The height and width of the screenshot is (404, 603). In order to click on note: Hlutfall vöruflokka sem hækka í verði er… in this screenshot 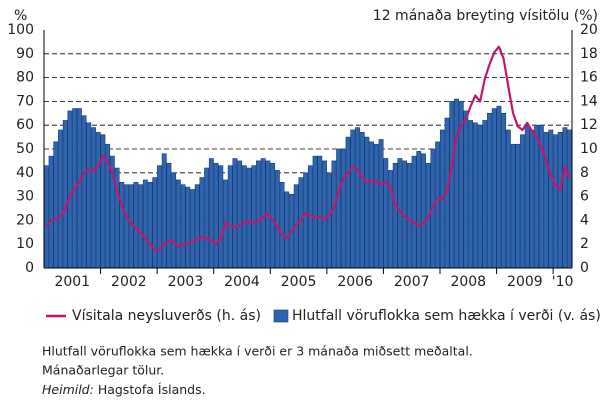, I will do `click(257, 351)`.